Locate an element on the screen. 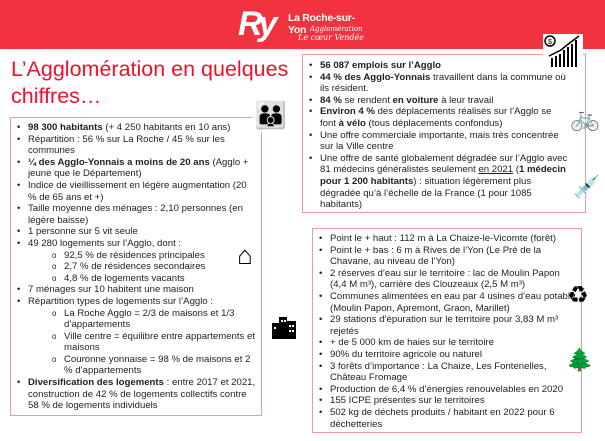 The height and width of the screenshot is (441, 605). text: (Agglo + jeune que le Département) is located at coordinates (138, 168).